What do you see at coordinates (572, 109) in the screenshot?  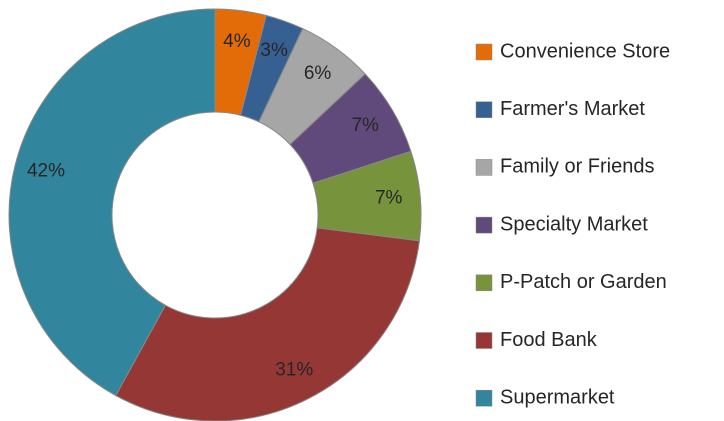 I see `legend-label: Farmer's Market` at bounding box center [572, 109].